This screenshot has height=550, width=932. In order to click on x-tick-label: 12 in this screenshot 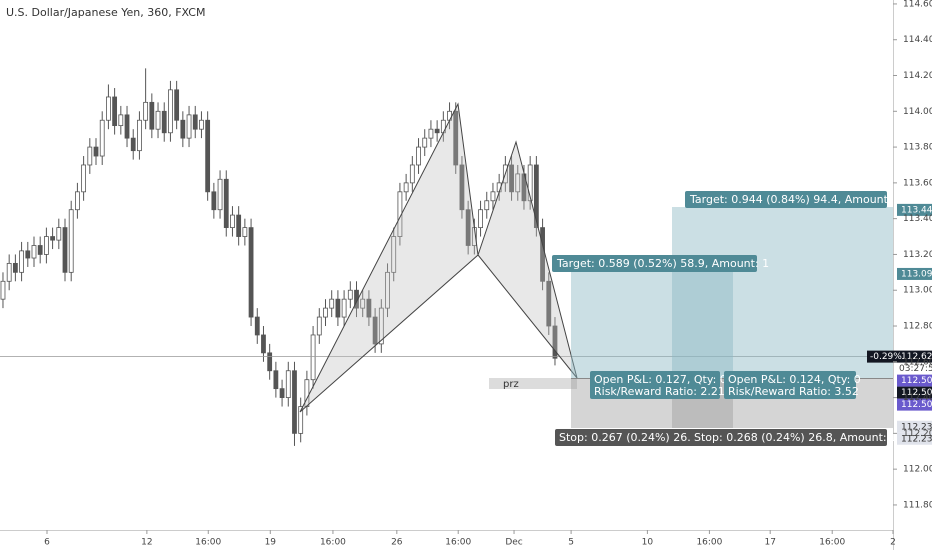, I will do `click(146, 543)`.